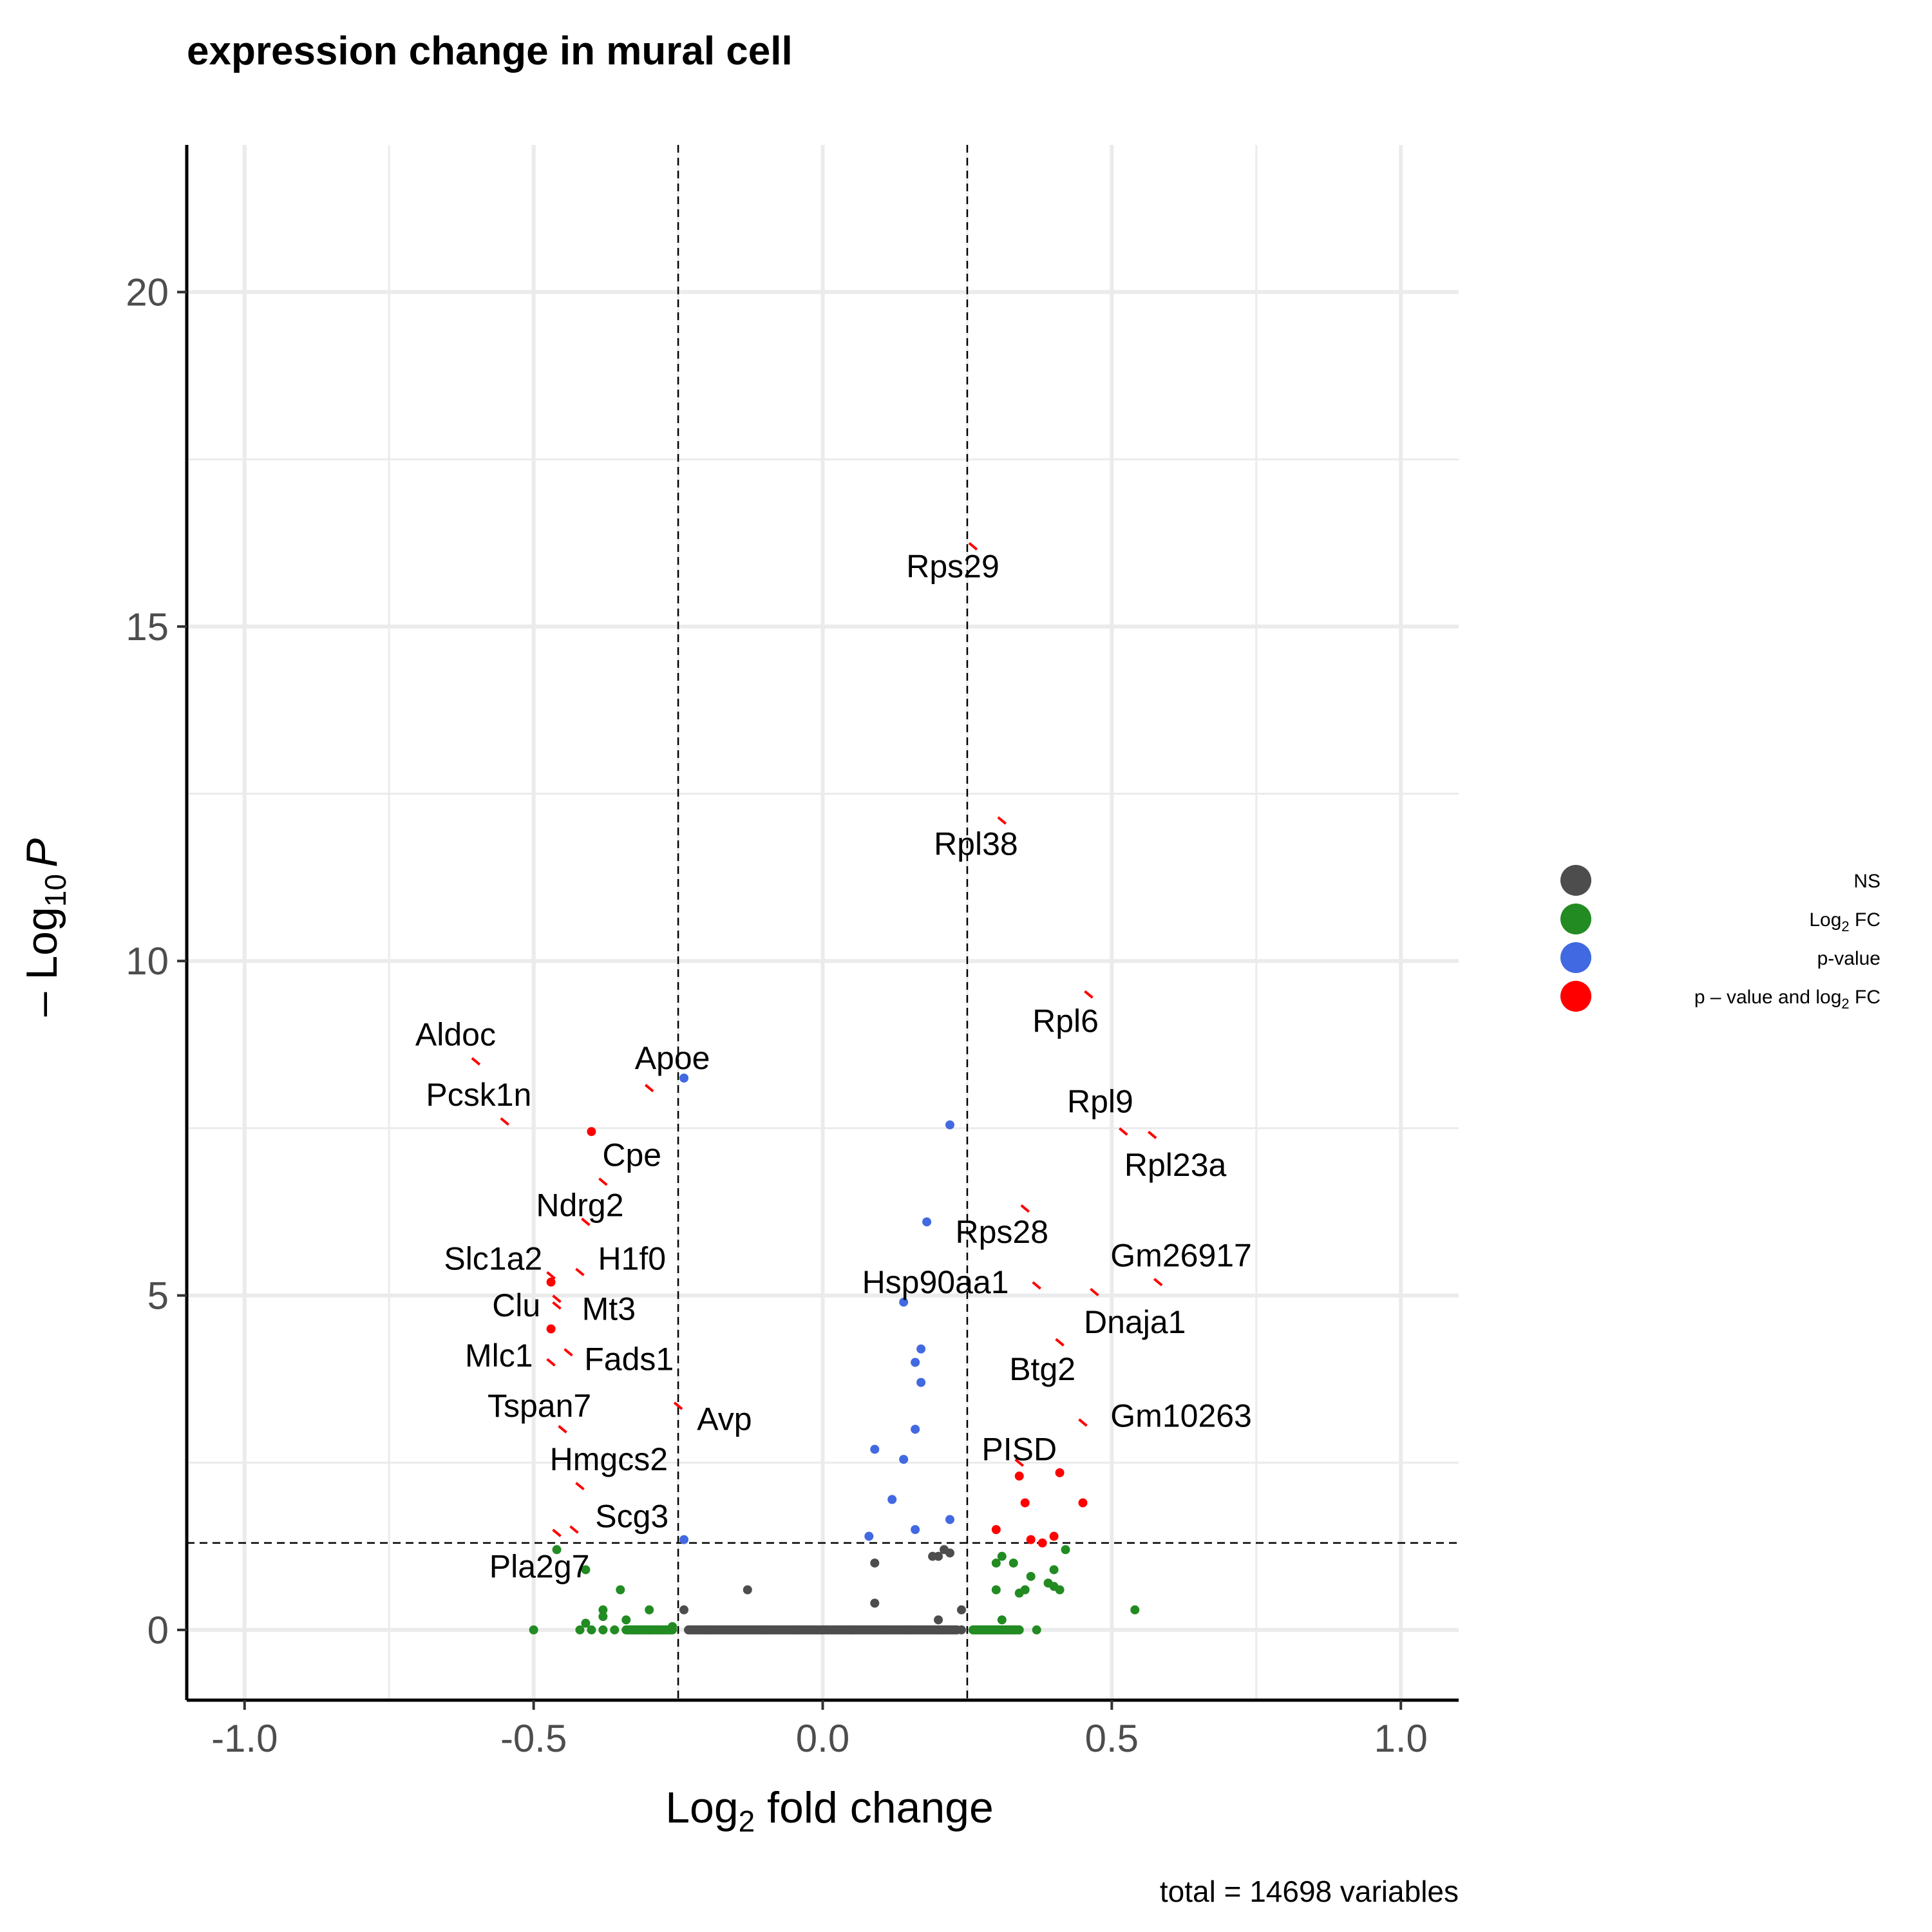 The width and height of the screenshot is (1932, 1932). What do you see at coordinates (42, 962) in the screenshot?
I see `y-axis-title-prefix: – Log` at bounding box center [42, 962].